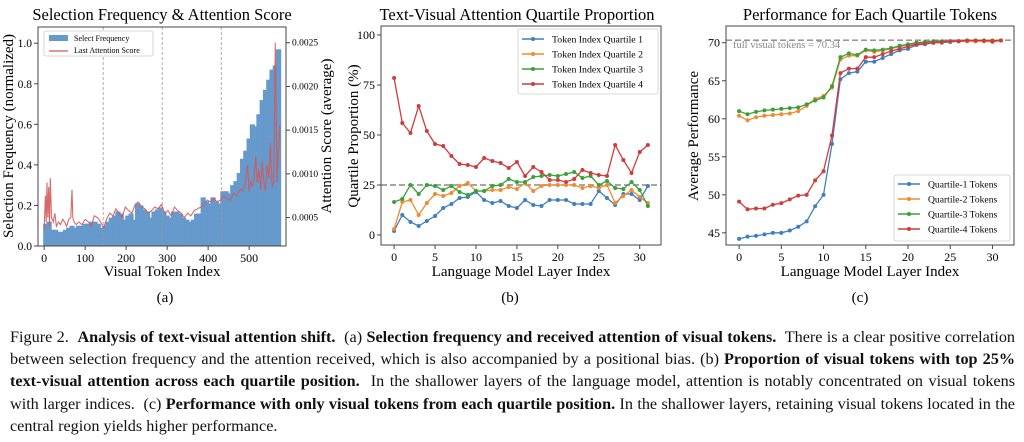 This screenshot has height=442, width=1024. I want to click on y-tick-label: 25, so click(369, 185).